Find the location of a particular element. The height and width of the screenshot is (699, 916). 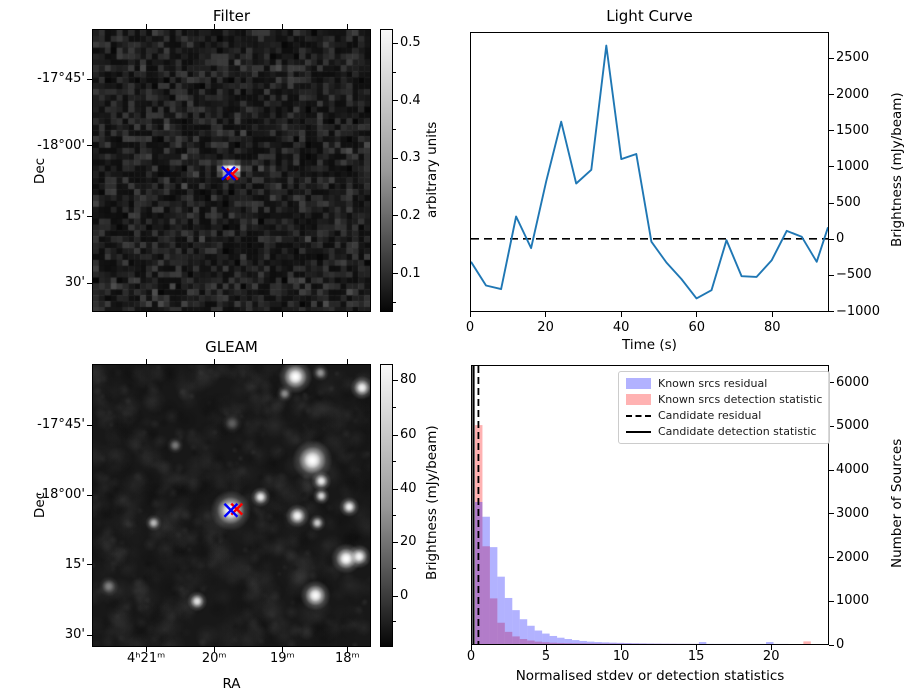

red-patch-swatch-icon is located at coordinates (638, 399).